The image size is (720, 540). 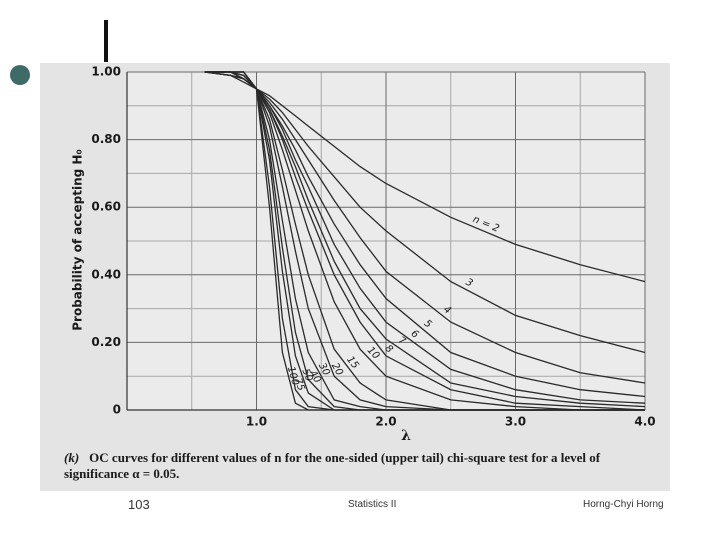 What do you see at coordinates (106, 72) in the screenshot?
I see `y-tick-label: 1.00` at bounding box center [106, 72].